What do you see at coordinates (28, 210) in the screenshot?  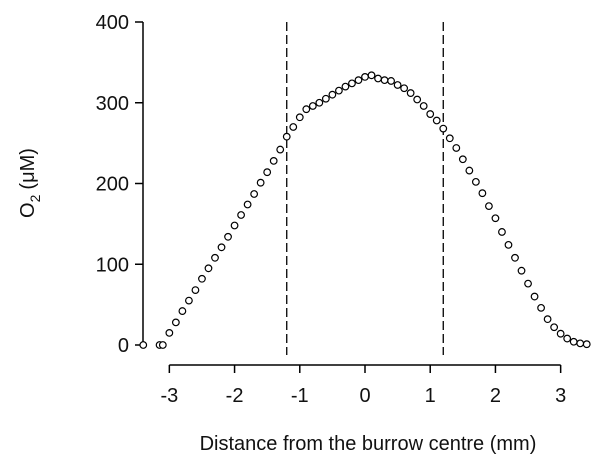 I see `y-label-main: O` at bounding box center [28, 210].